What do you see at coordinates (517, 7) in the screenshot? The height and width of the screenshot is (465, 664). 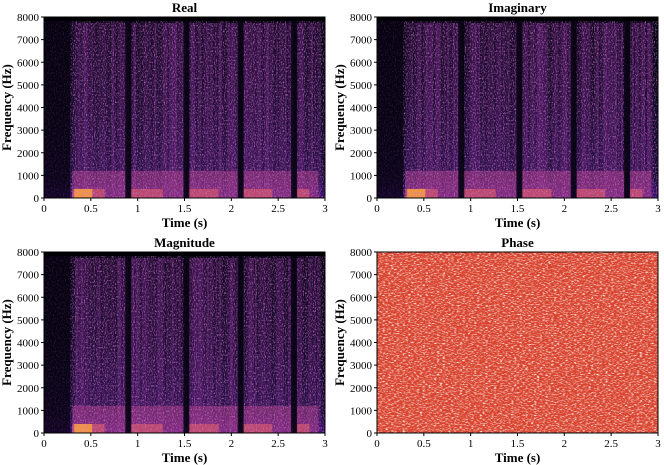 I see `panel-title: Imaginary` at bounding box center [517, 7].